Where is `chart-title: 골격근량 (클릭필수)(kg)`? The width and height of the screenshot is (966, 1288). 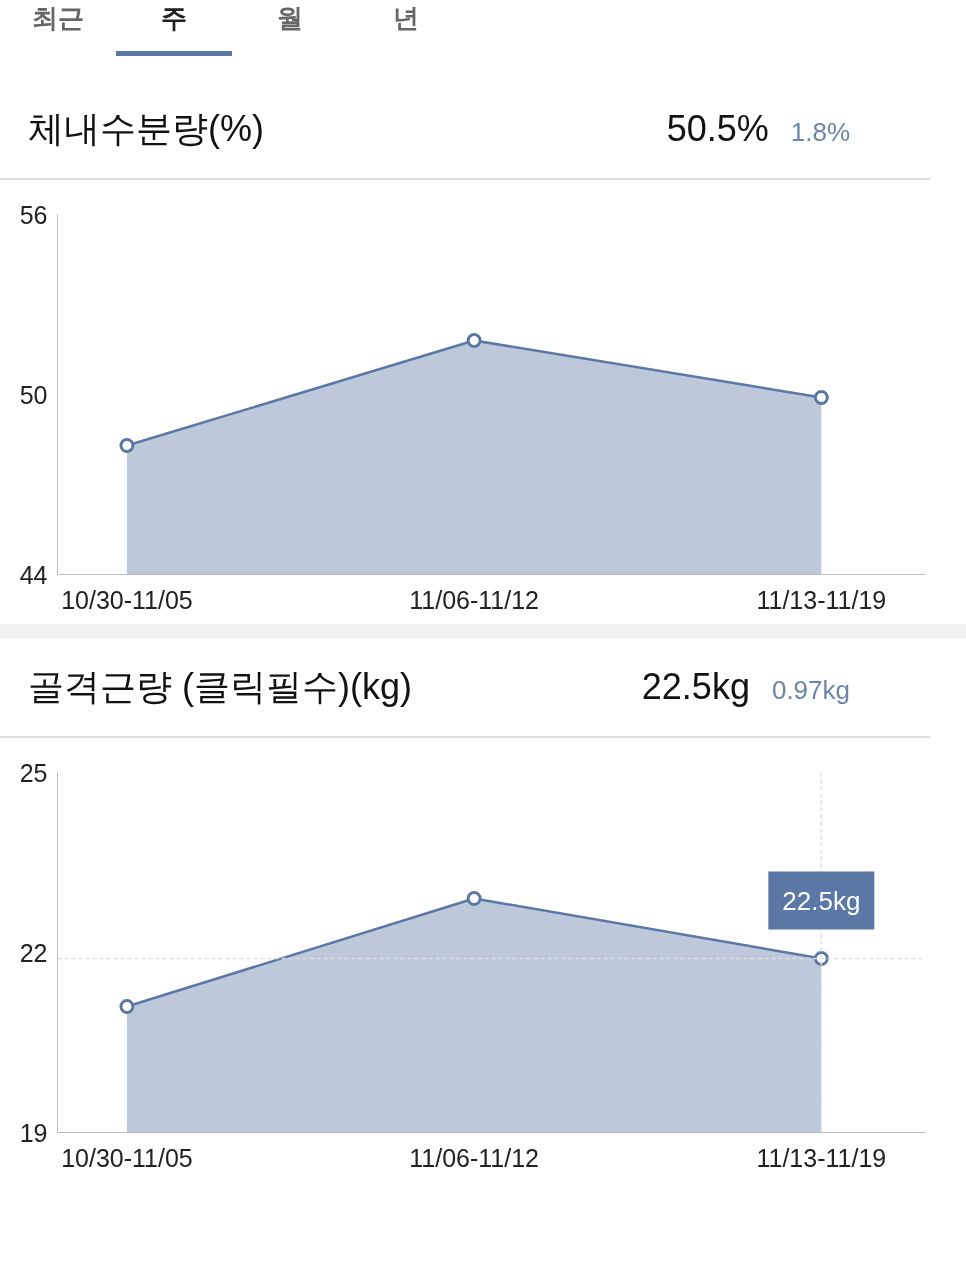 chart-title: 골격근량 (클릭필수)(kg) is located at coordinates (220, 687).